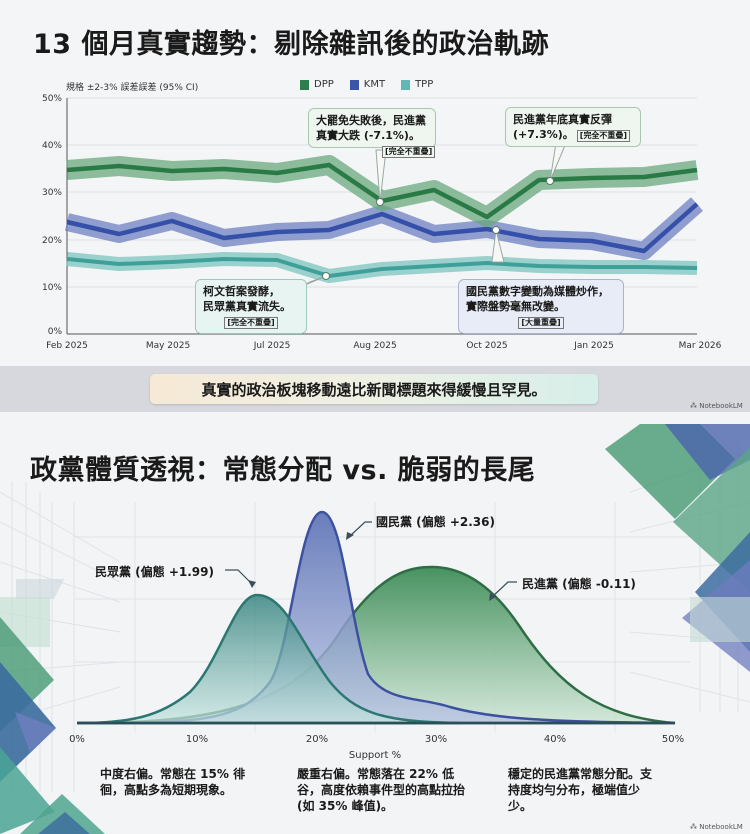 This screenshot has width=750, height=834. Describe the element at coordinates (272, 346) in the screenshot. I see `svg-text: Jul 2025` at that location.